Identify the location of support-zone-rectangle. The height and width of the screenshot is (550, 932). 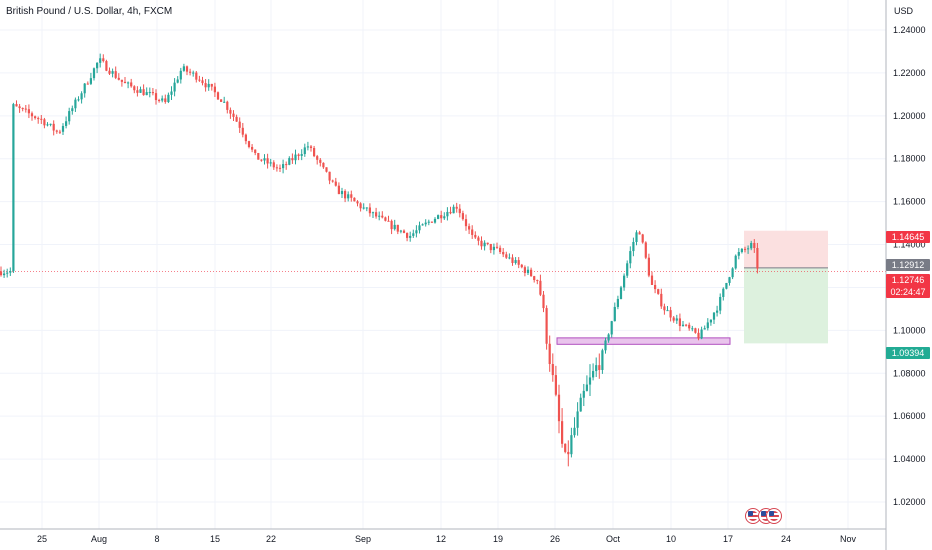
(643, 341).